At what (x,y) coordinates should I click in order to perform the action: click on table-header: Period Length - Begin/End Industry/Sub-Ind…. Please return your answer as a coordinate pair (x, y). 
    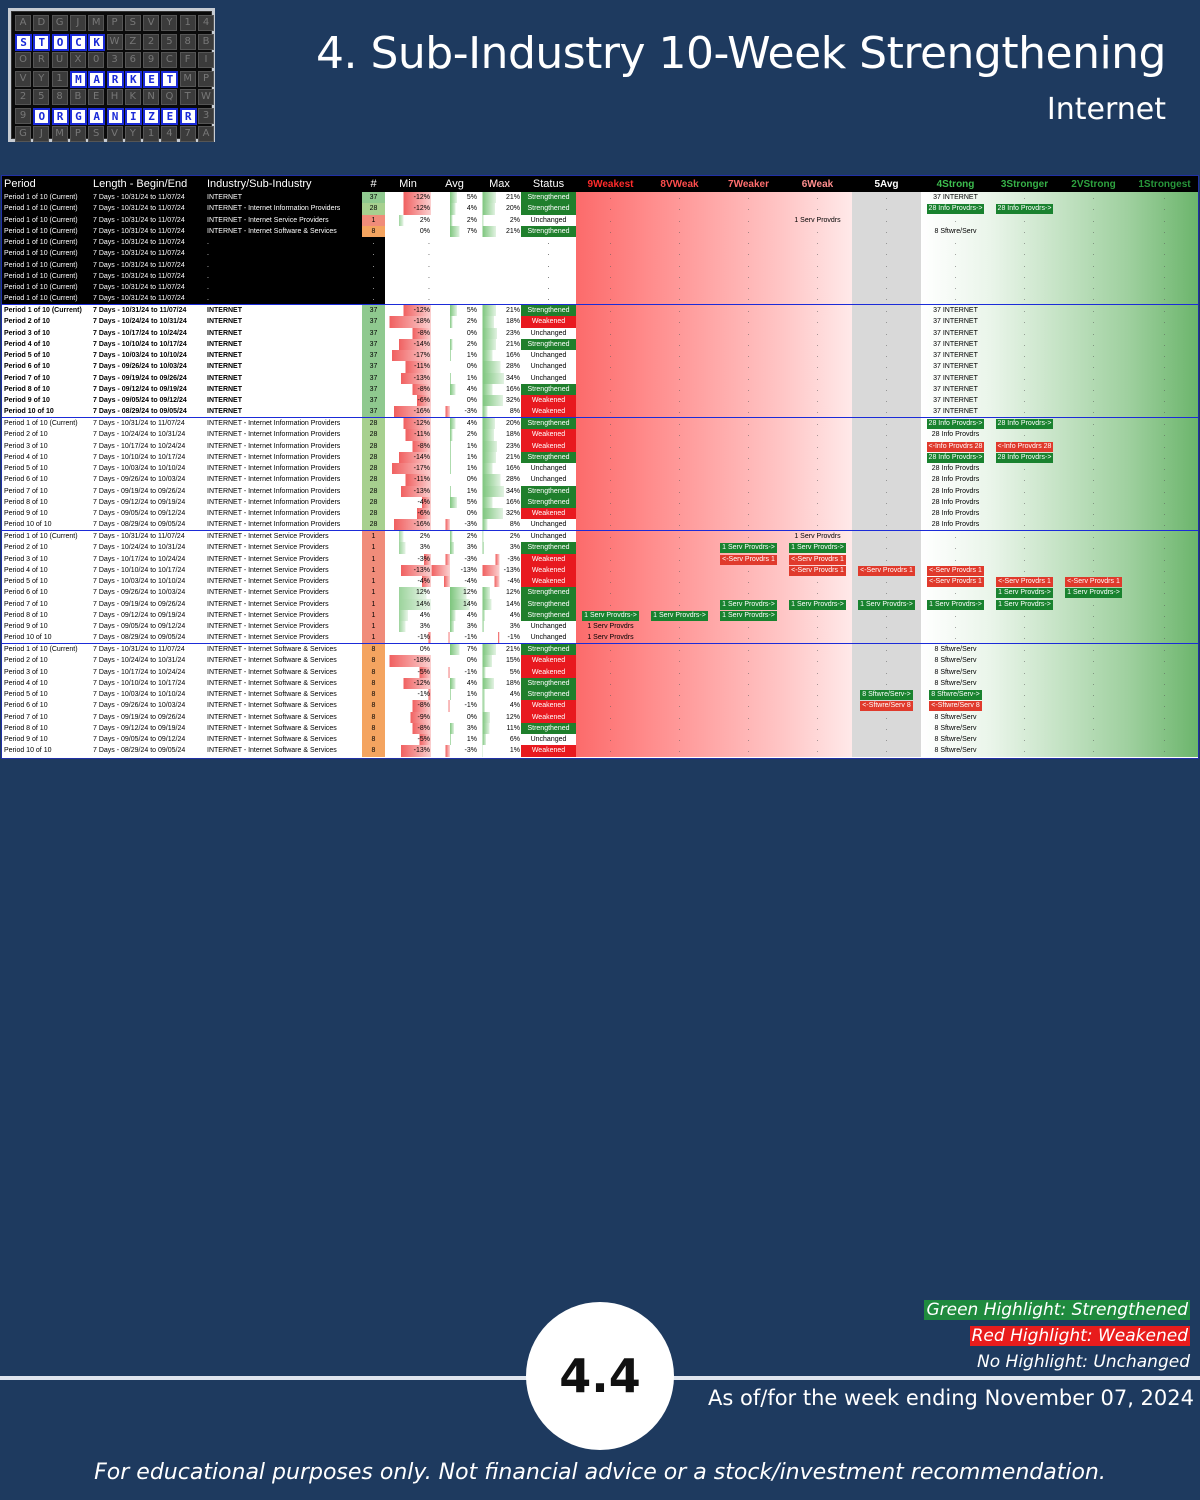
    Looking at the image, I should click on (600, 184).